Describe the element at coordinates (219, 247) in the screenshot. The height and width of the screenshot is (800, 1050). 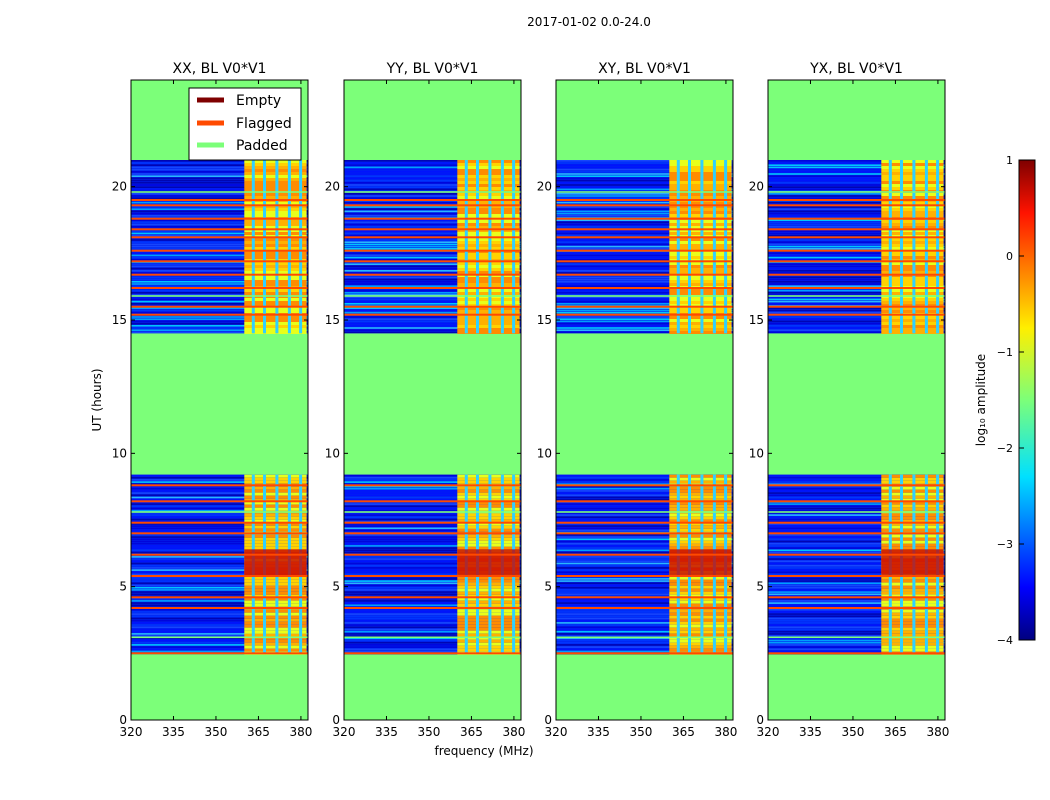
I see `data-block` at that location.